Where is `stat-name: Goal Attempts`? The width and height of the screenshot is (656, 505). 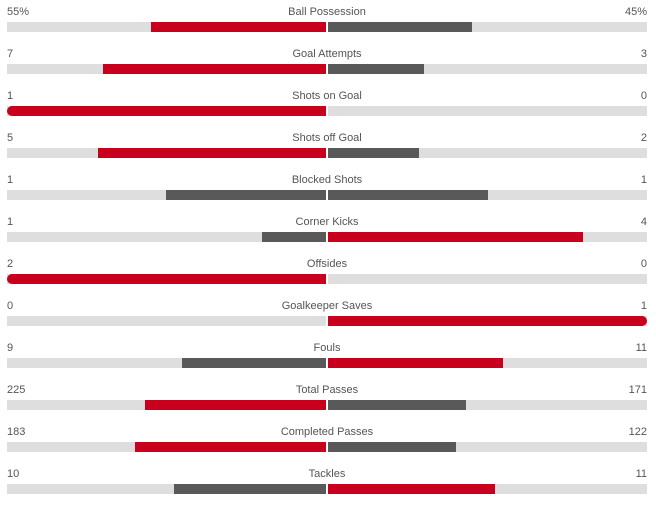
stat-name: Goal Attempts is located at coordinates (327, 54).